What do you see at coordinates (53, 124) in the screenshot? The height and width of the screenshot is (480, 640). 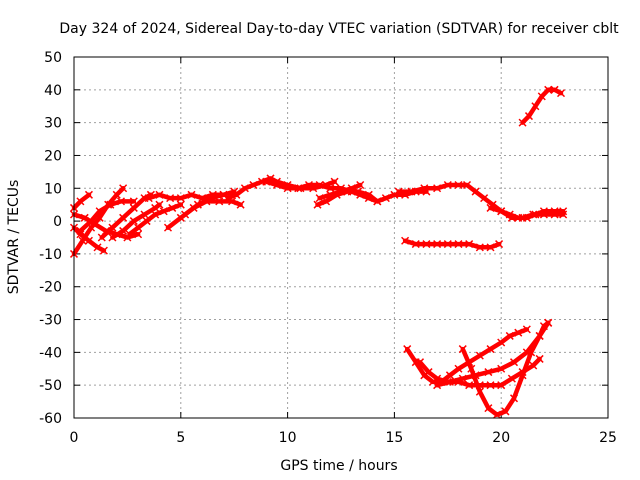 I see `y-tick-label: 30` at bounding box center [53, 124].